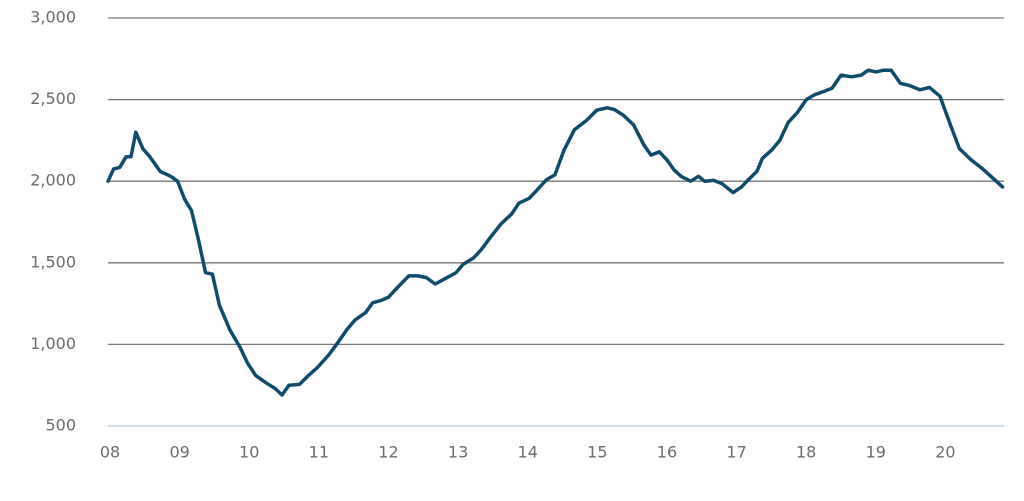 This screenshot has width=1024, height=501. What do you see at coordinates (249, 452) in the screenshot?
I see `x-tick-label: 10` at bounding box center [249, 452].